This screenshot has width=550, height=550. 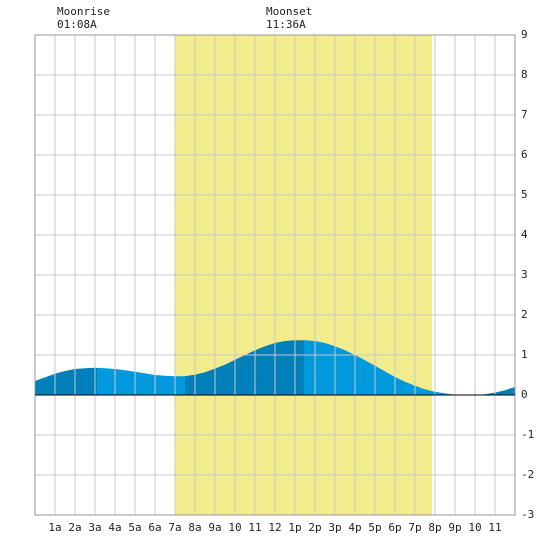 What do you see at coordinates (528, 474) in the screenshot?
I see `y-tick-label: -2` at bounding box center [528, 474].